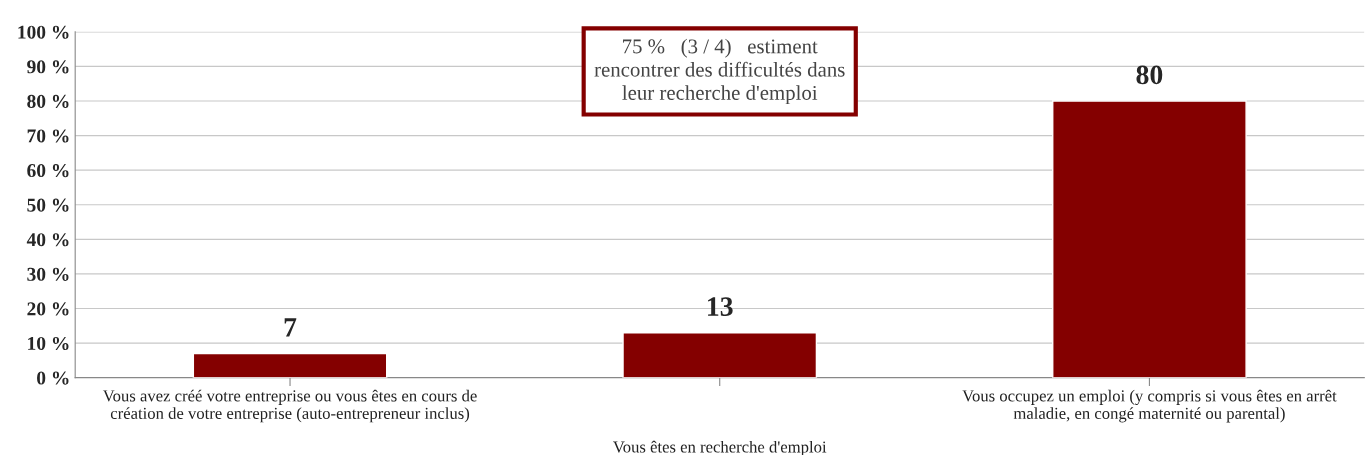  I want to click on y-tick-label: 50 %, so click(48, 205).